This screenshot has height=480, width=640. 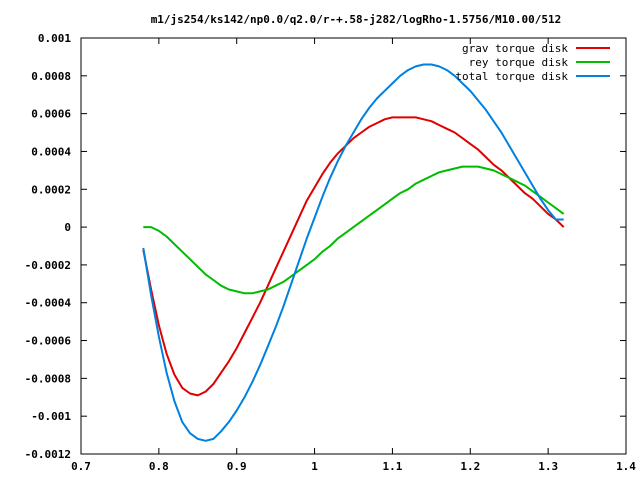 I want to click on x-tick-label: 1.3, so click(x=548, y=466).